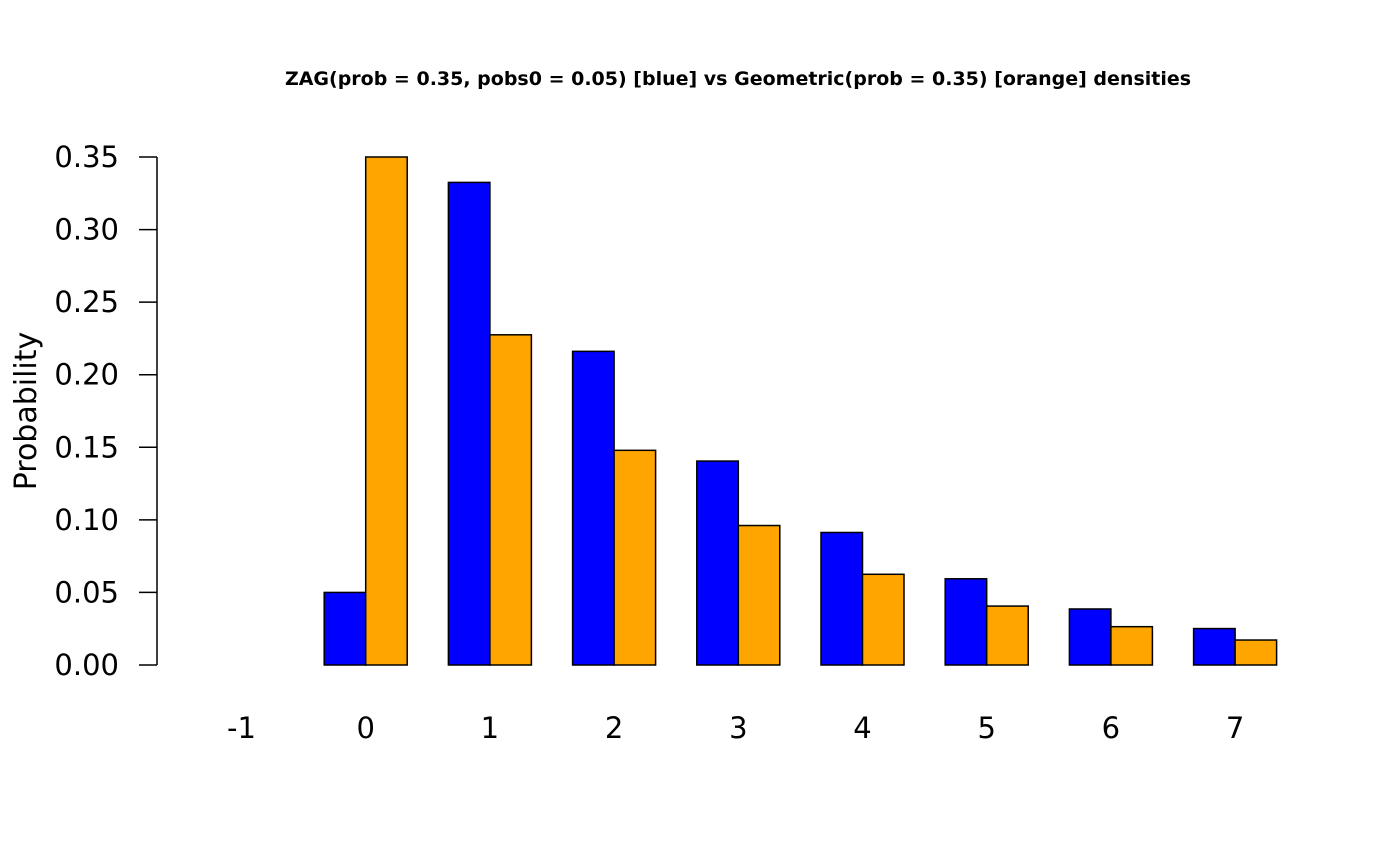 This screenshot has width=1400, height=866. What do you see at coordinates (614, 728) in the screenshot?
I see `x-category-label: 2` at bounding box center [614, 728].